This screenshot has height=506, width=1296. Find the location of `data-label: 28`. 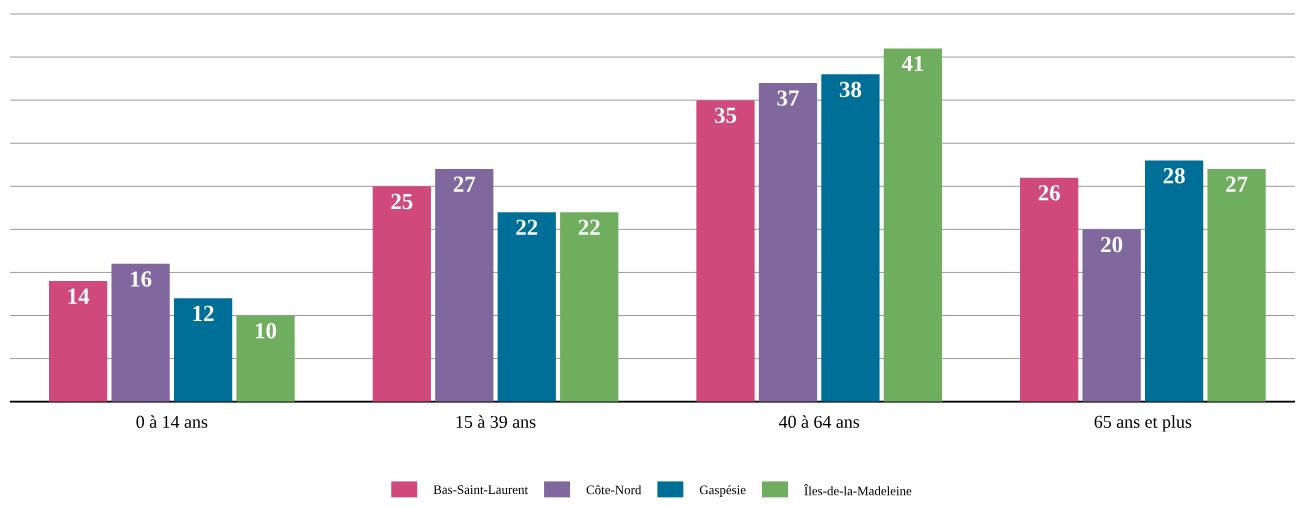

data-label: 28 is located at coordinates (1174, 176).